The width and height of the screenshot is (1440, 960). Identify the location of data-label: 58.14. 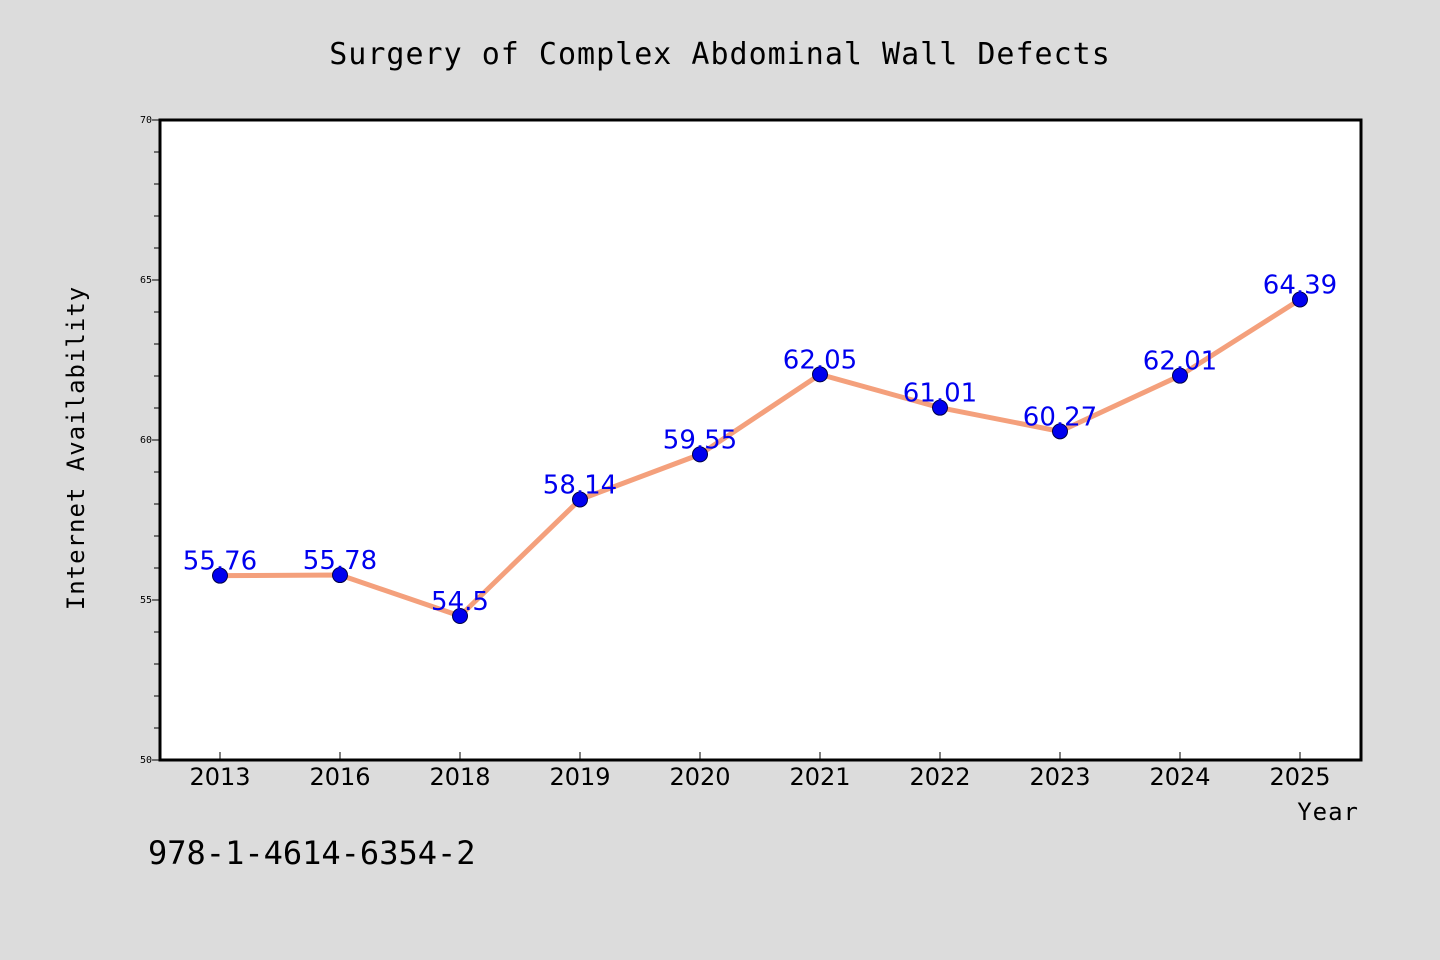
(580, 486).